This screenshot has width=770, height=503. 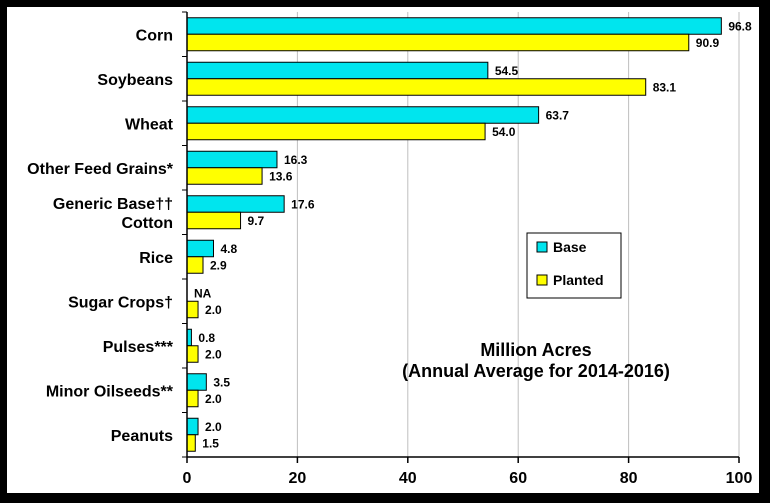 I want to click on x-tick-label: 60, so click(x=518, y=478).